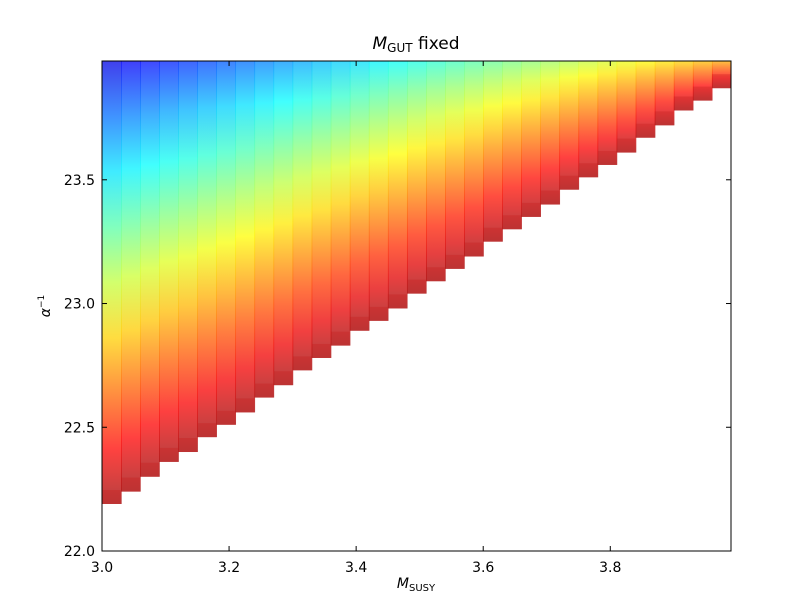 Image resolution: width=812 pixels, height=612 pixels. I want to click on y-tick-label: 23.0, so click(79, 305).